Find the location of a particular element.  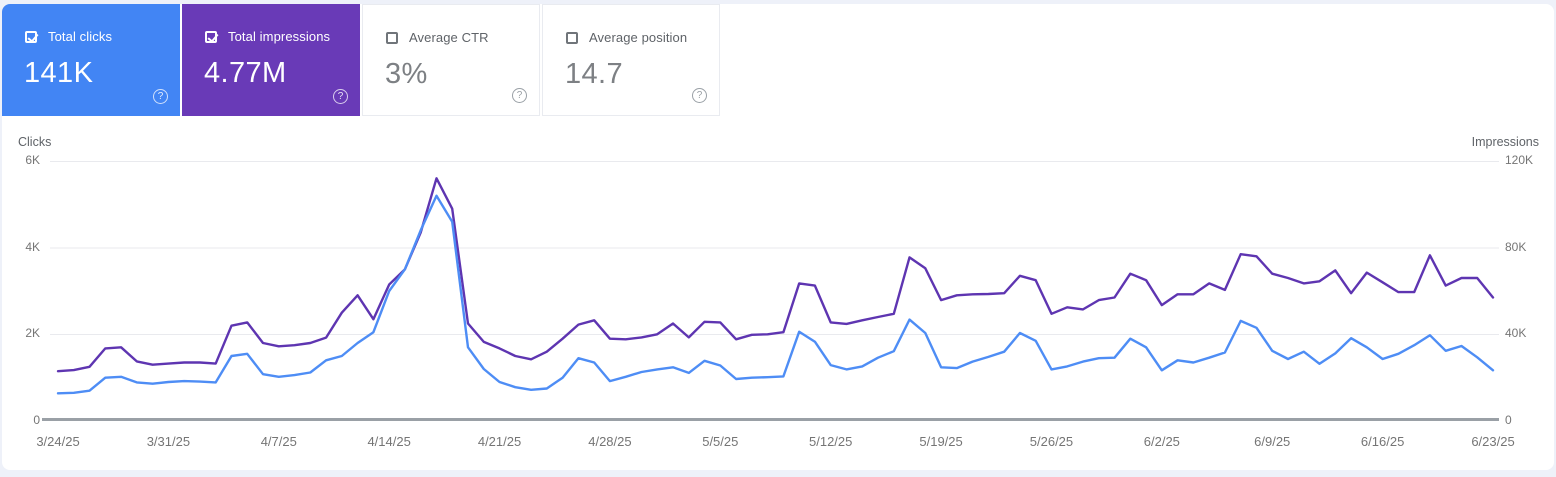

clicks-axis-tick-0: 0 is located at coordinates (36, 420).